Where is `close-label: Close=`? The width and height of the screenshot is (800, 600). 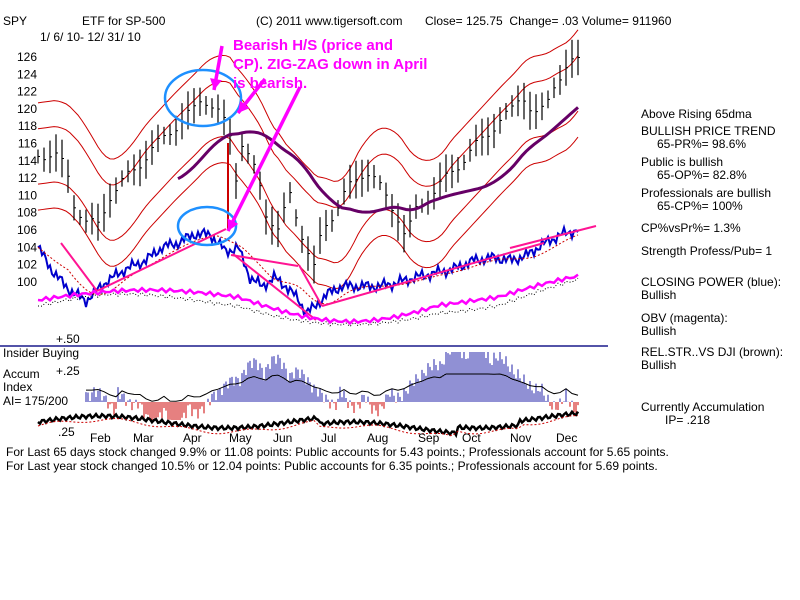
close-label: Close= is located at coordinates (444, 21).